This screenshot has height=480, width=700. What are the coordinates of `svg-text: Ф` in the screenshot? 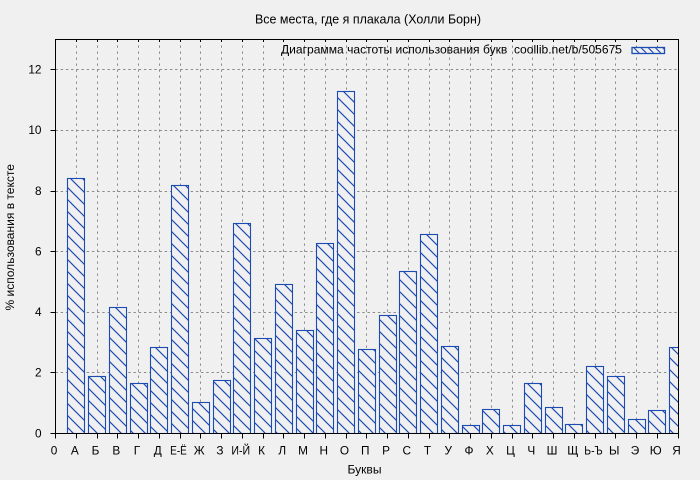 It's located at (469, 451).